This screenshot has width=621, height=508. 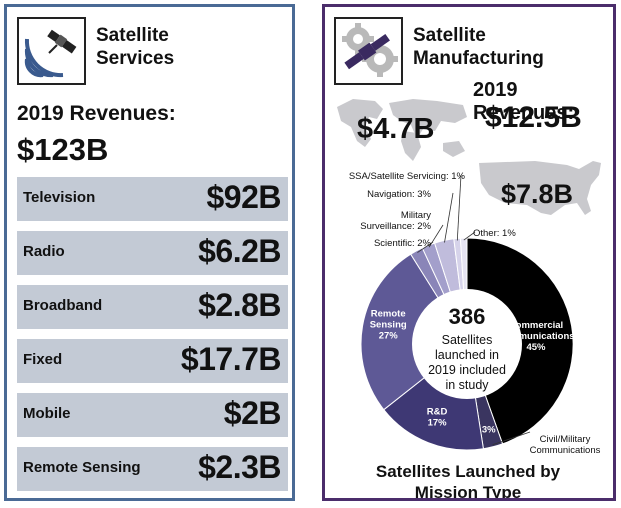 I want to click on slice-label: Remote, so click(x=388, y=313).